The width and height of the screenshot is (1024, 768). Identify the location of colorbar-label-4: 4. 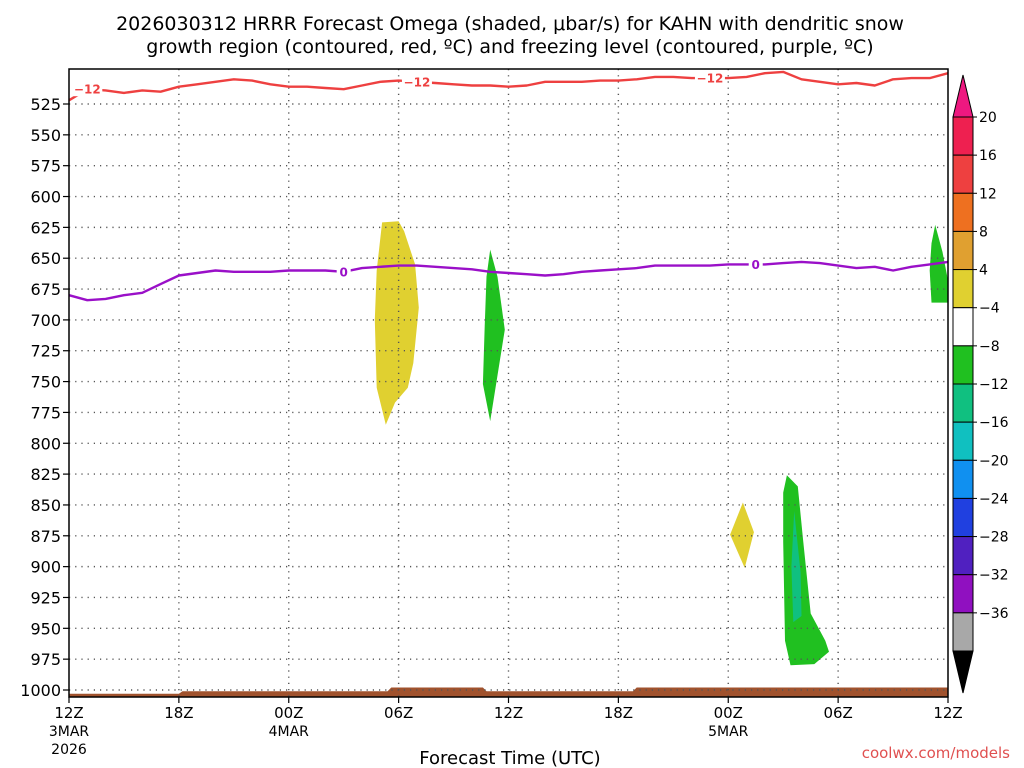
(983, 271).